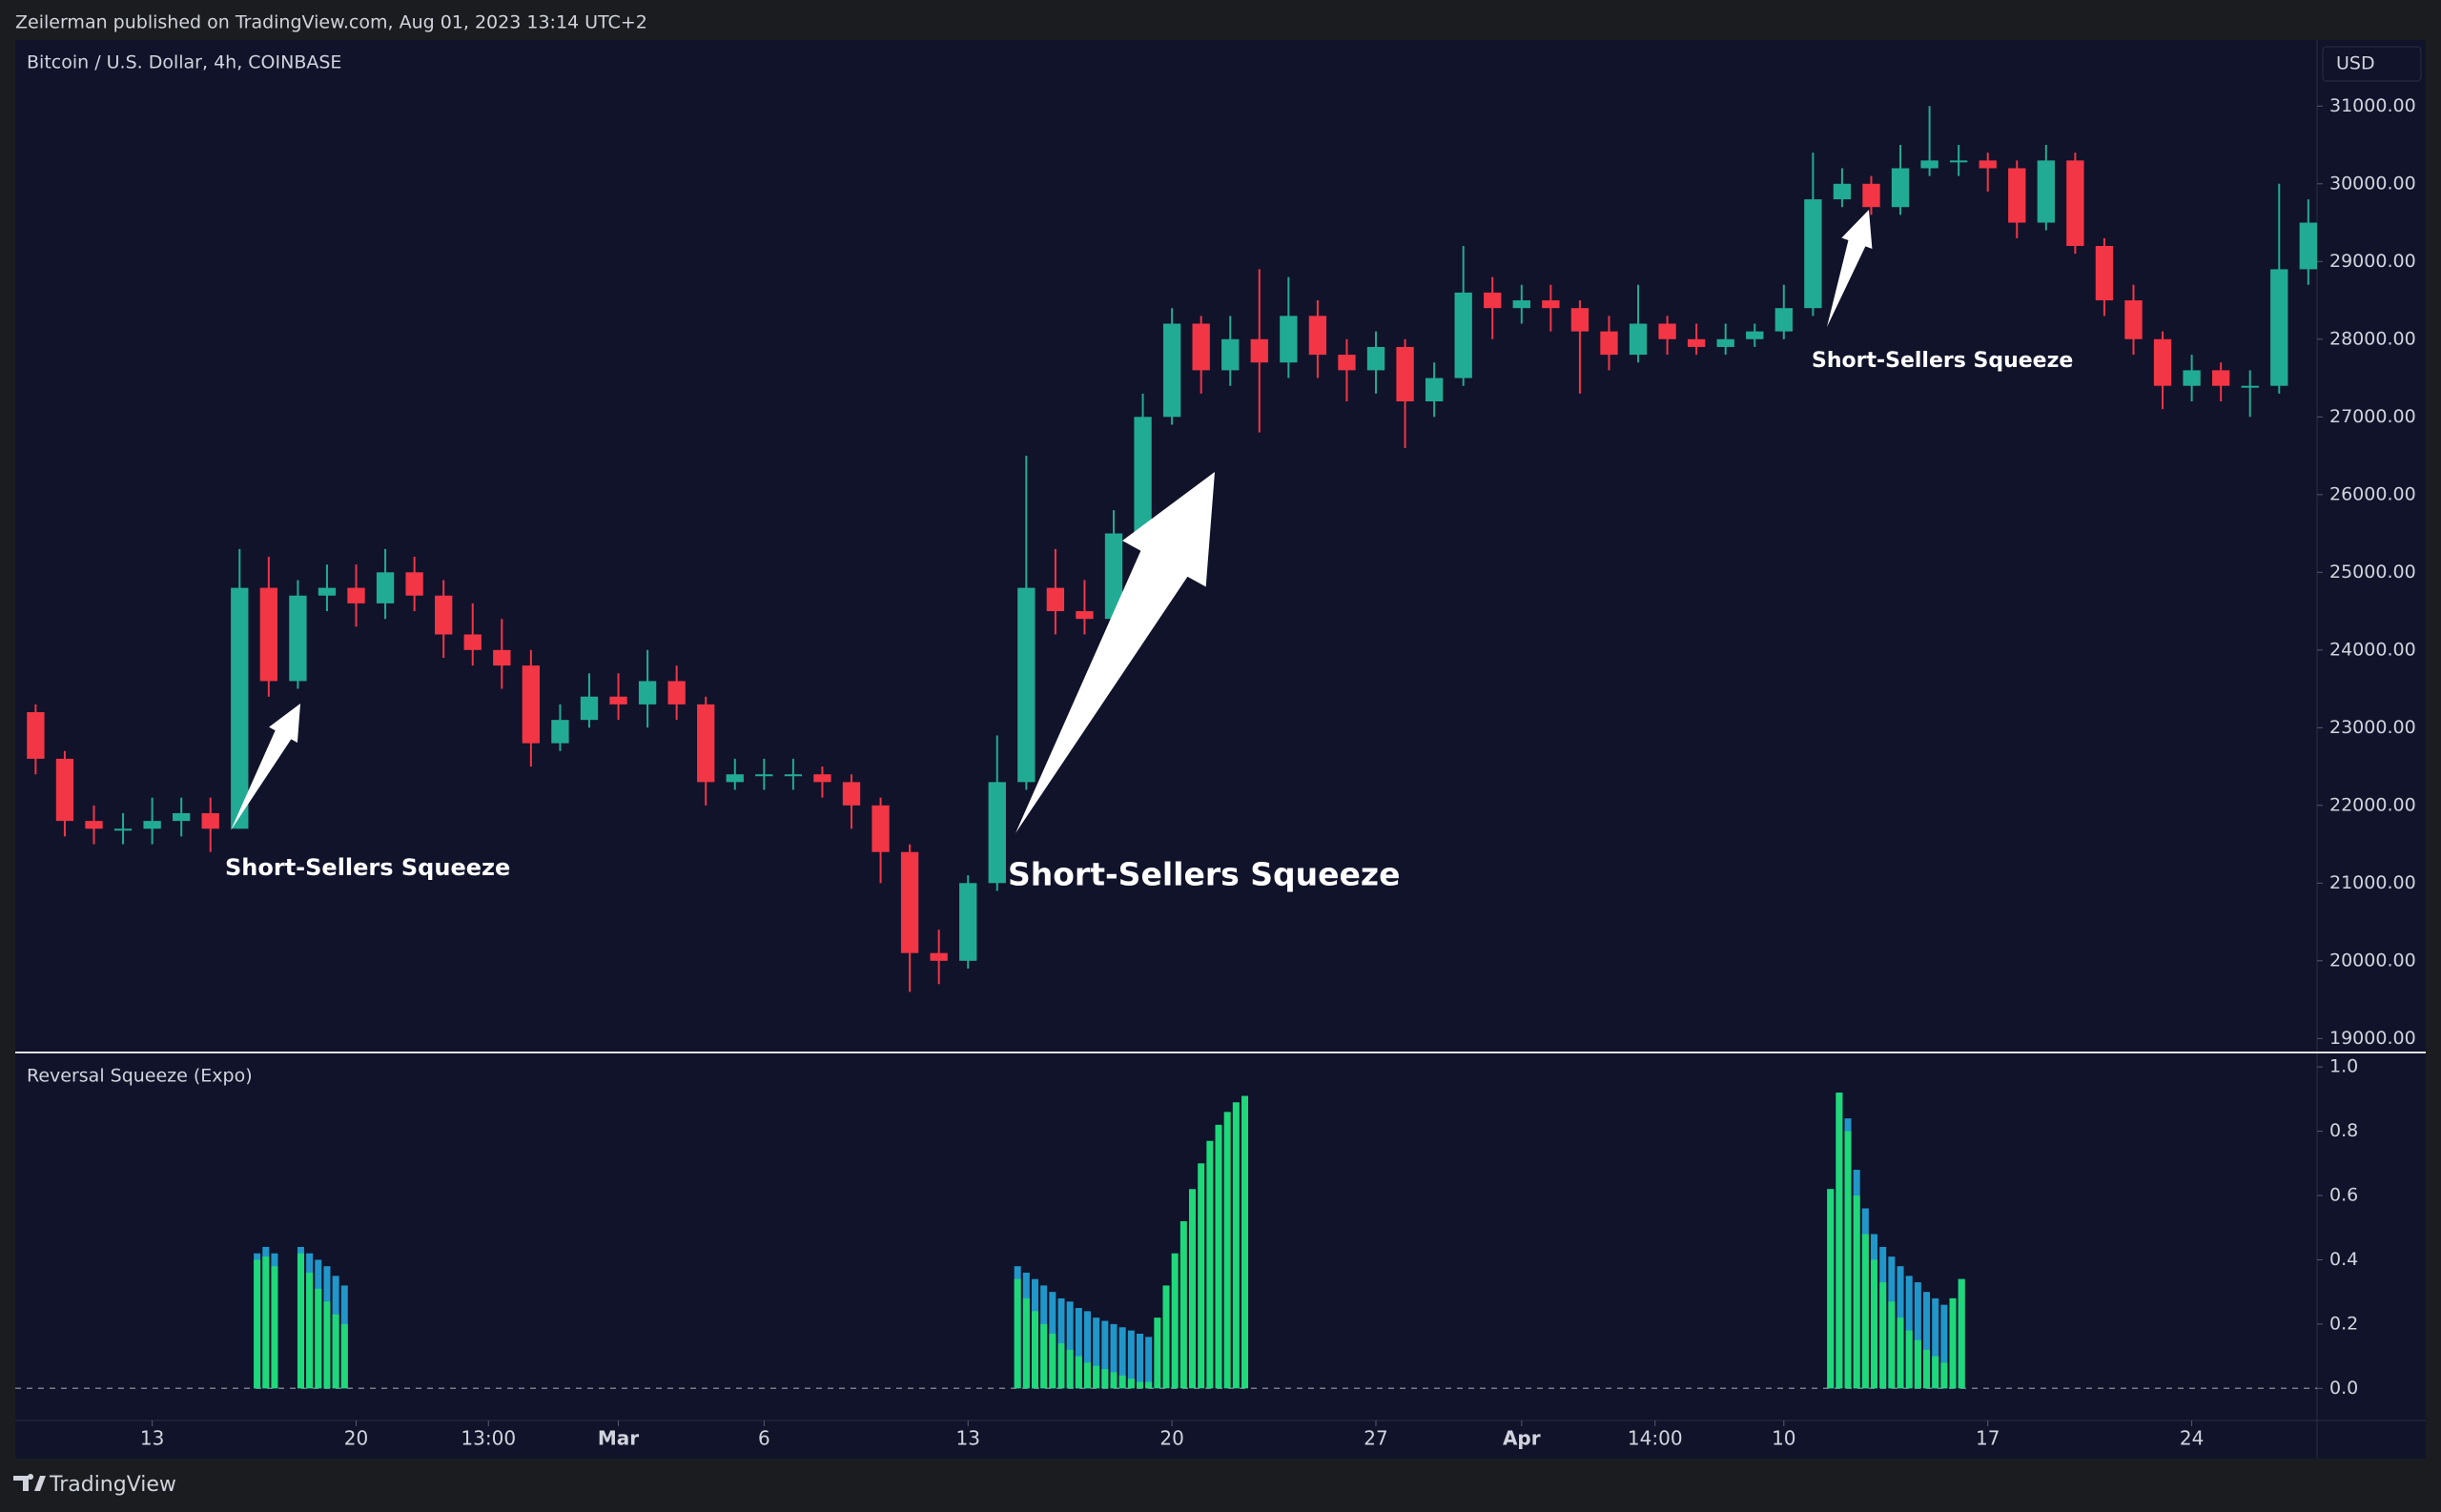 Image resolution: width=2441 pixels, height=1512 pixels. What do you see at coordinates (2372, 804) in the screenshot?
I see `y-tick-label: 22000.00` at bounding box center [2372, 804].